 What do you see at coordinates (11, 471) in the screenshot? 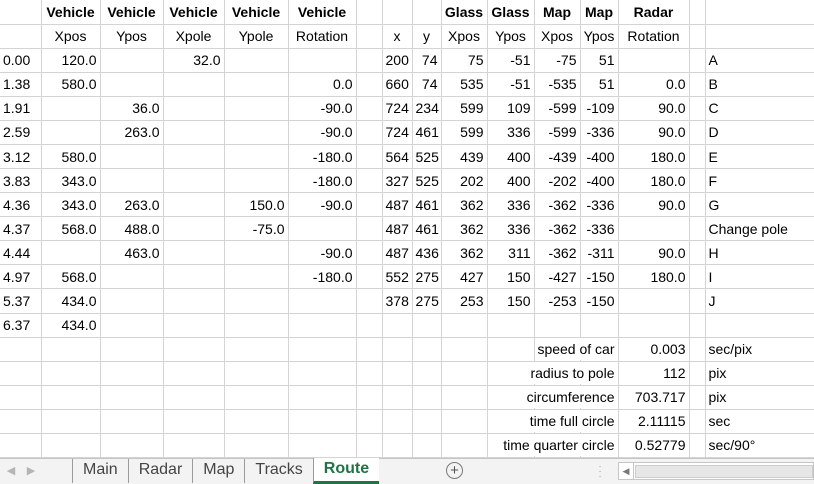
I see `nav-prev-icon: ◀` at bounding box center [11, 471].